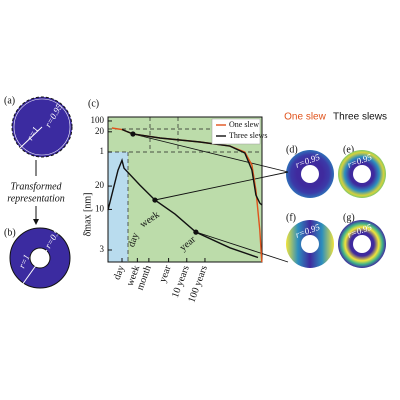  What do you see at coordinates (349, 217) in the screenshot?
I see `panel-label: (g)` at bounding box center [349, 217].